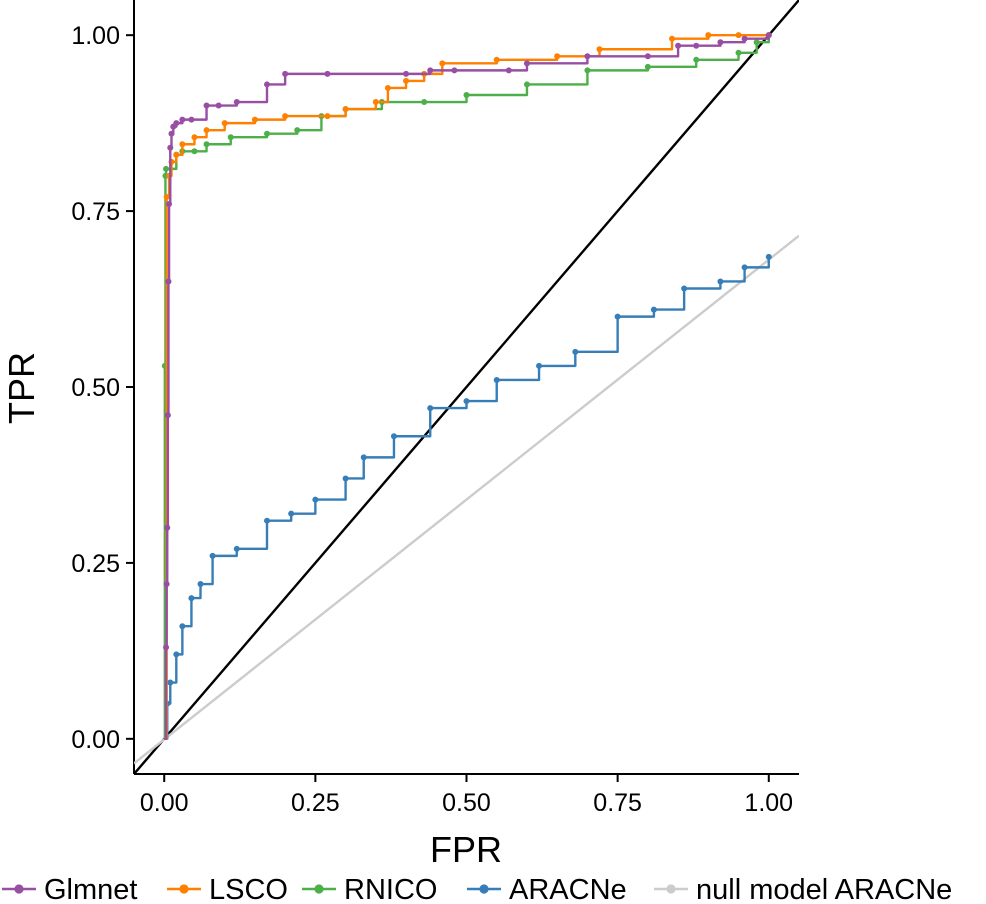 Image resolution: width=986 pixels, height=904 pixels. What do you see at coordinates (466, 803) in the screenshot?
I see `x-tick-label: 0.50` at bounding box center [466, 803].